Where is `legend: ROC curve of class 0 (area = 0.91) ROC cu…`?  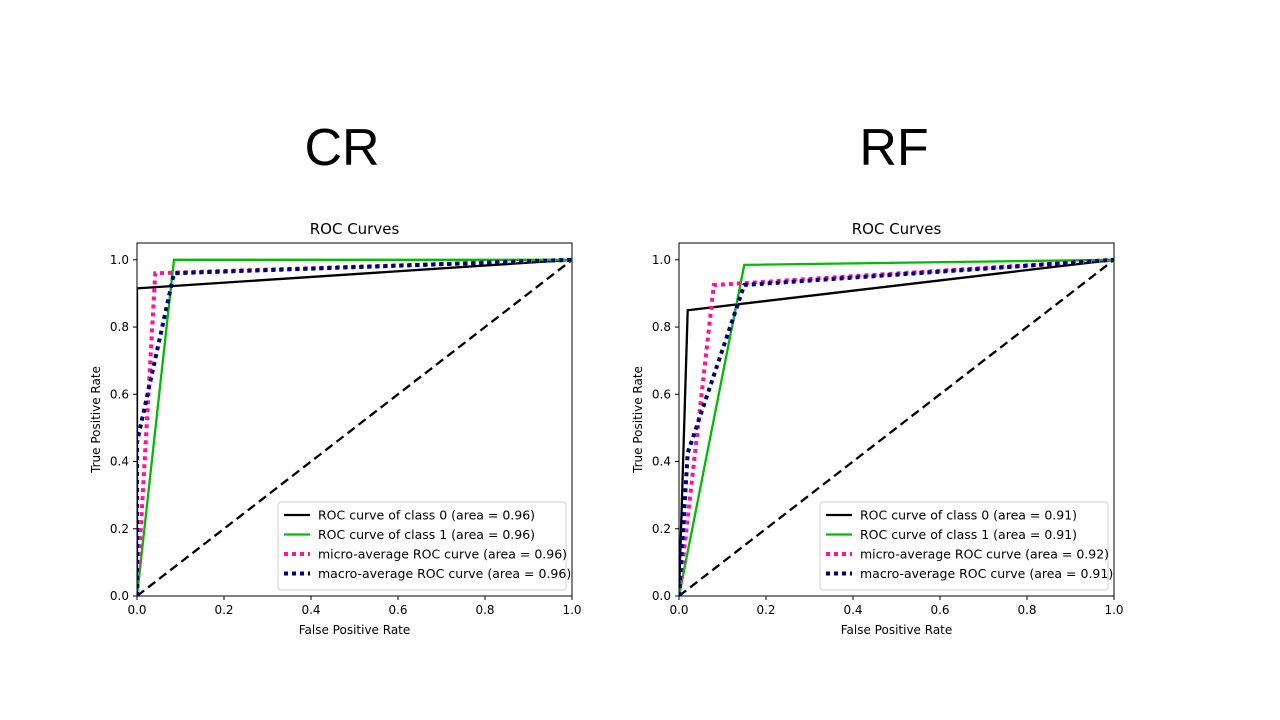
legend: ROC curve of class 0 (area = 0.91) ROC cu… is located at coordinates (966, 546).